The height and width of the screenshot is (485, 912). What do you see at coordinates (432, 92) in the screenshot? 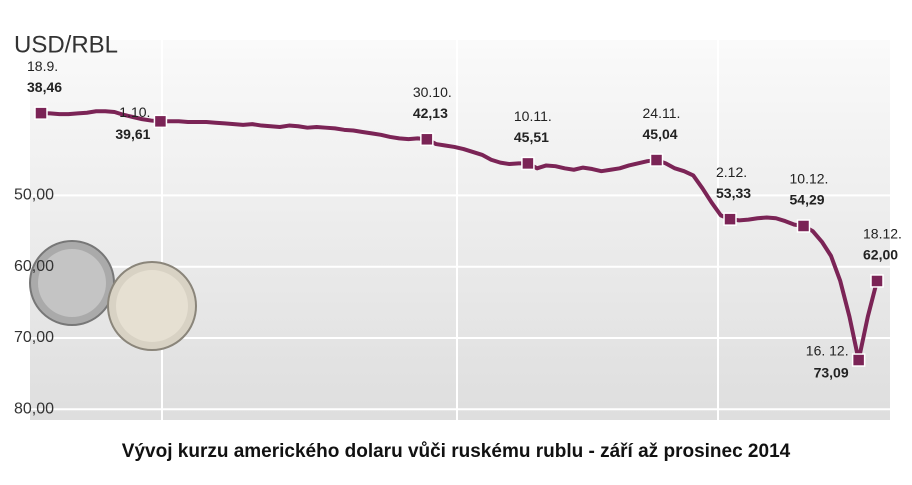
I see `date-label: 30.10.` at bounding box center [432, 92].